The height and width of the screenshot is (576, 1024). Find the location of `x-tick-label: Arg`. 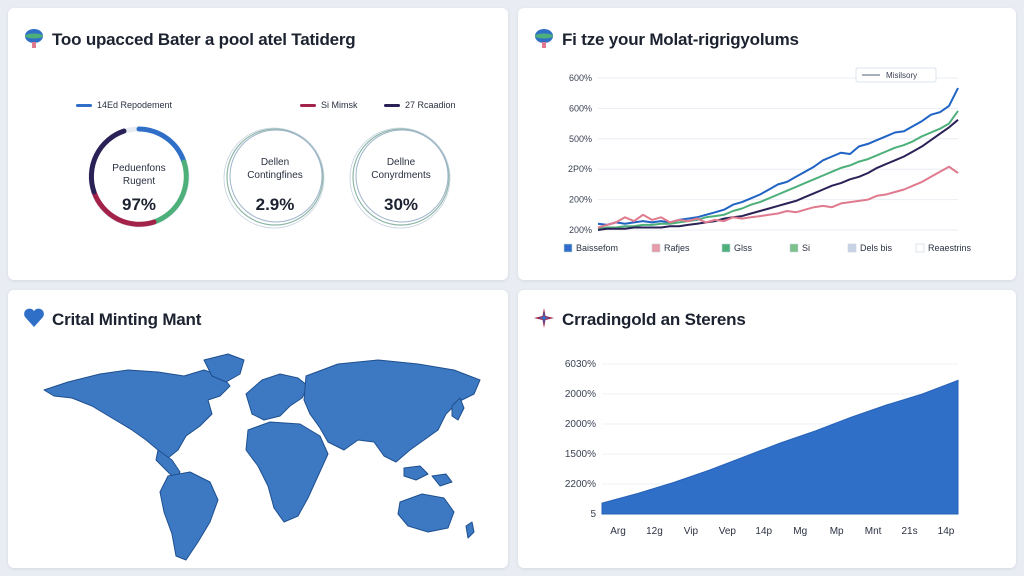

x-tick-label: Arg is located at coordinates (618, 531).